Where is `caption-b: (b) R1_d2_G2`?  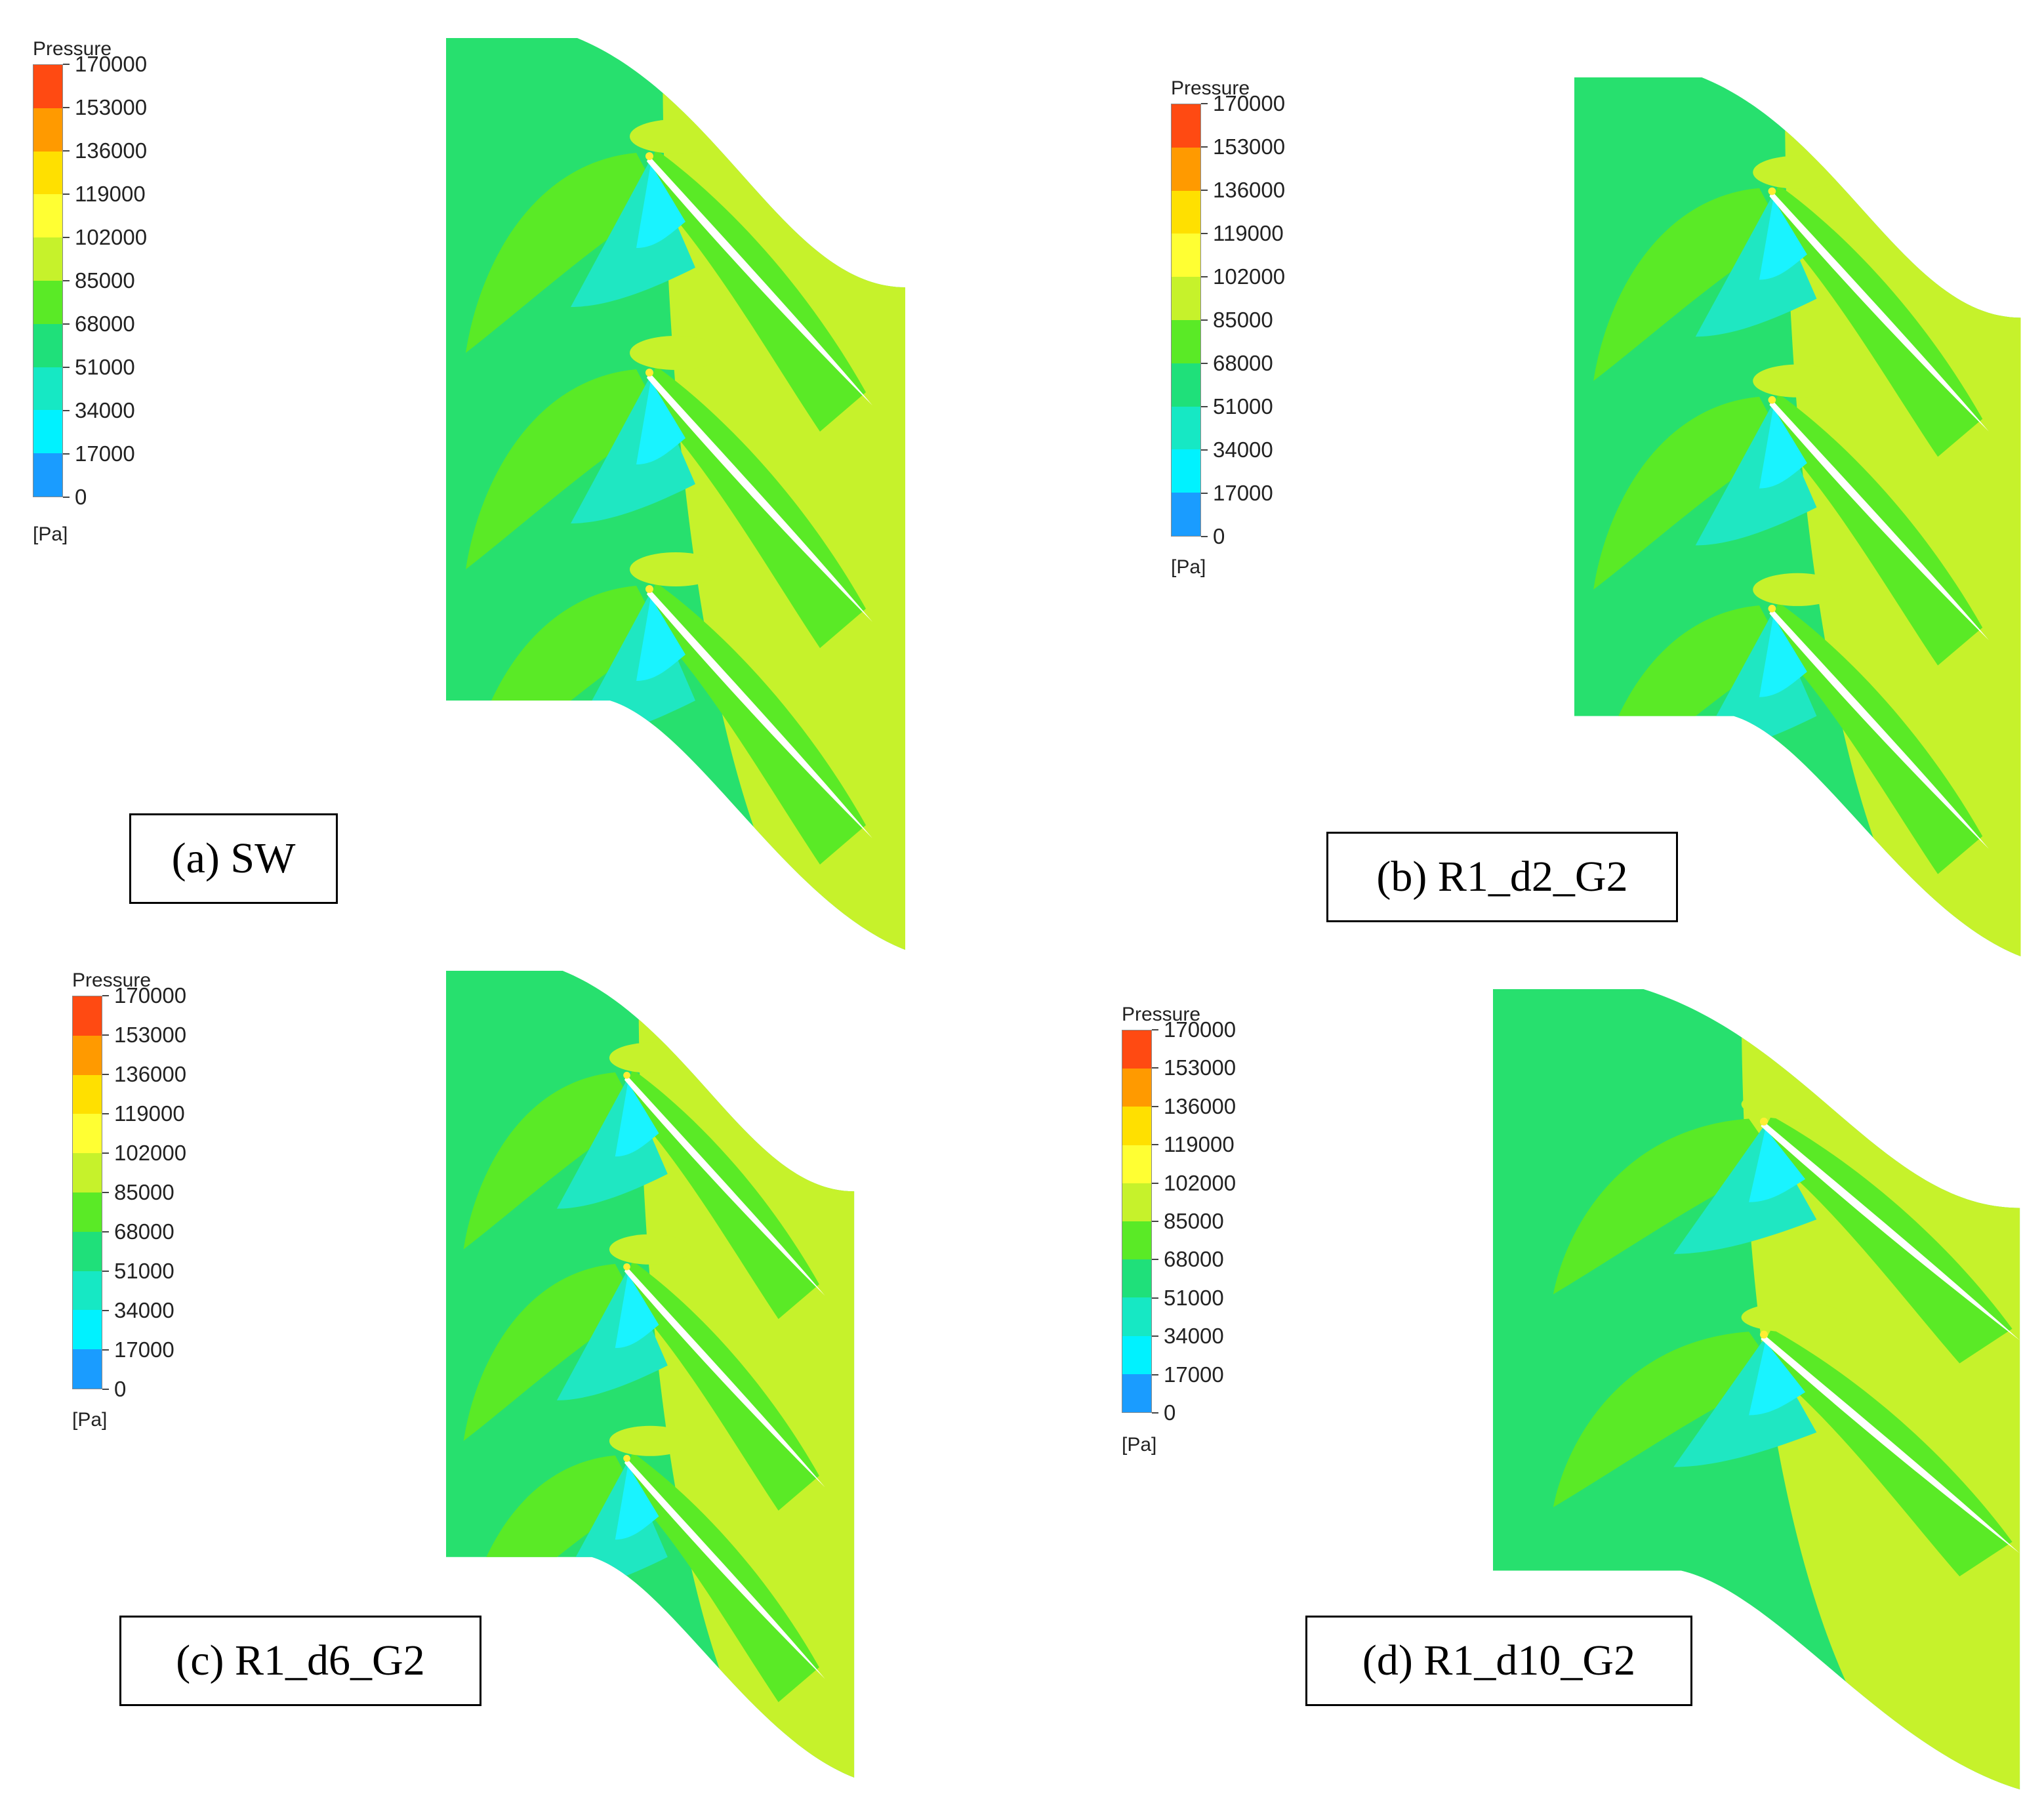 caption-b: (b) R1_d2_G2 is located at coordinates (1502, 877).